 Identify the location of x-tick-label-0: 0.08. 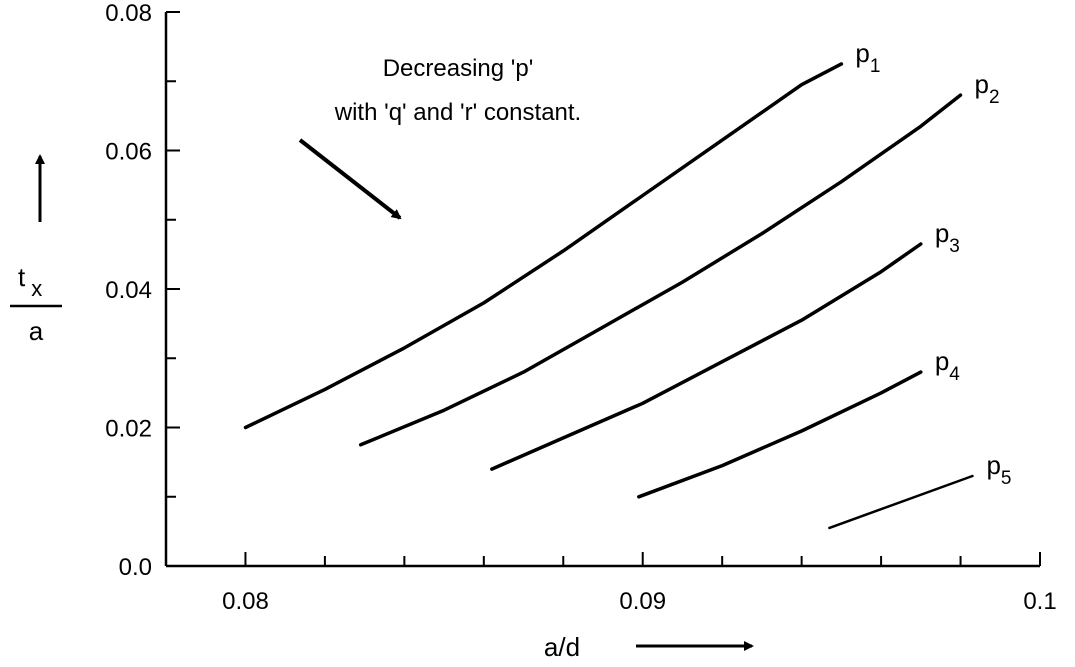
(245, 601).